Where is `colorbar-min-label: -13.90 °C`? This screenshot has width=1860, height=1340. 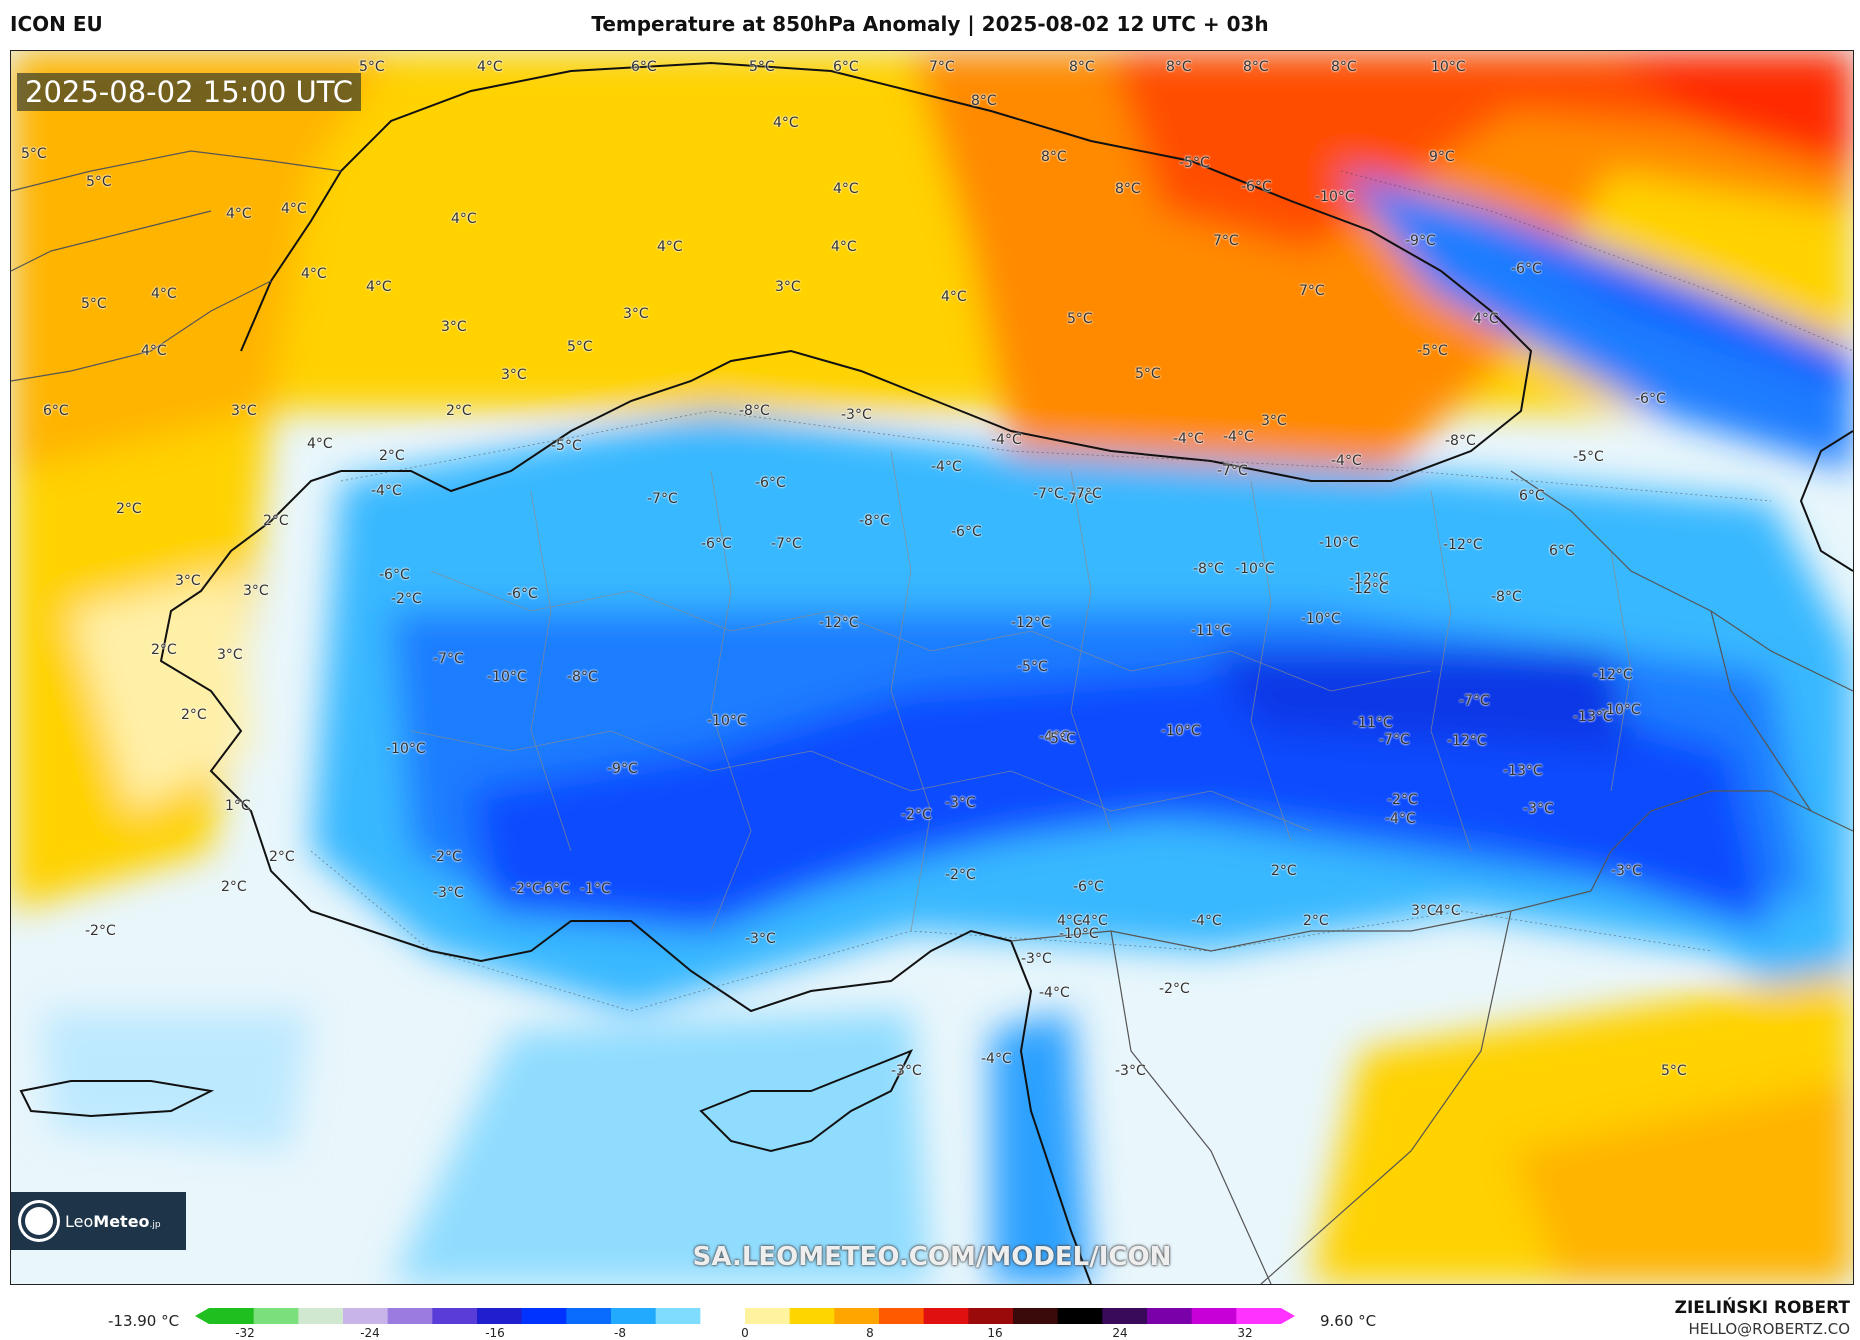
colorbar-min-label: -13.90 °C is located at coordinates (144, 1321).